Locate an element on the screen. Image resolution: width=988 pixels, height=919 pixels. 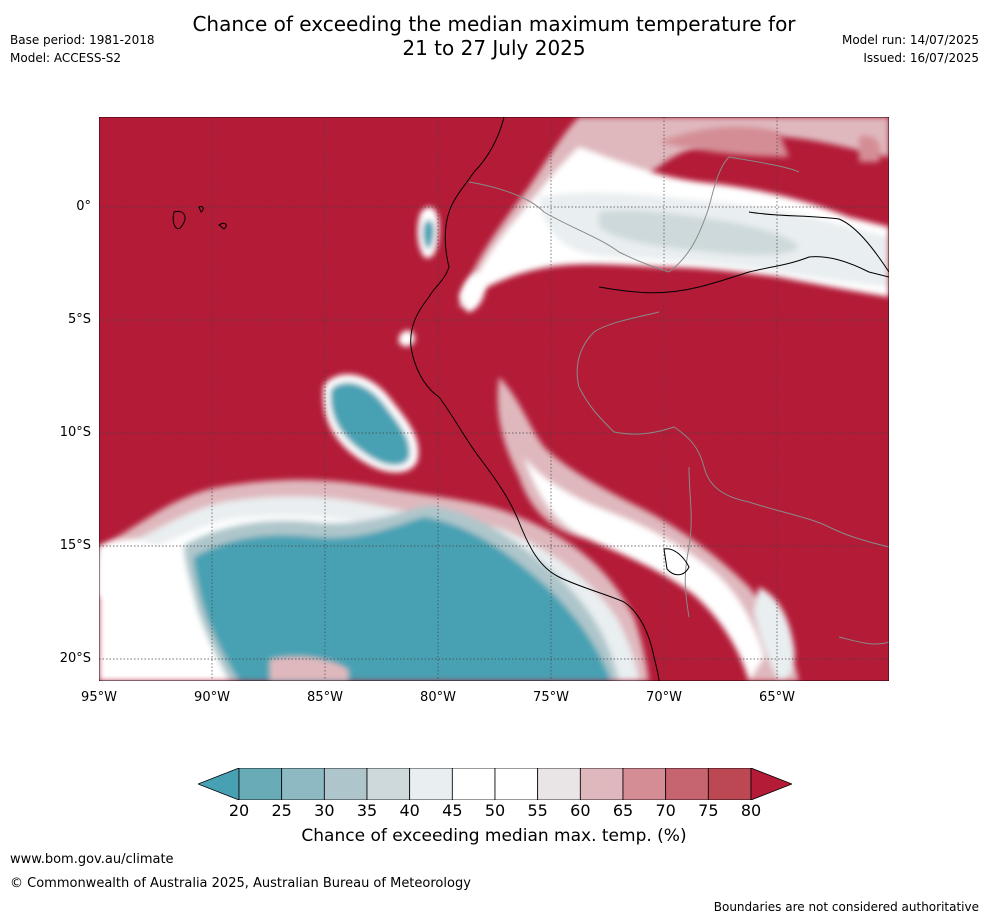
issued-date: Issued: 16/07/2025 is located at coordinates (921, 58).